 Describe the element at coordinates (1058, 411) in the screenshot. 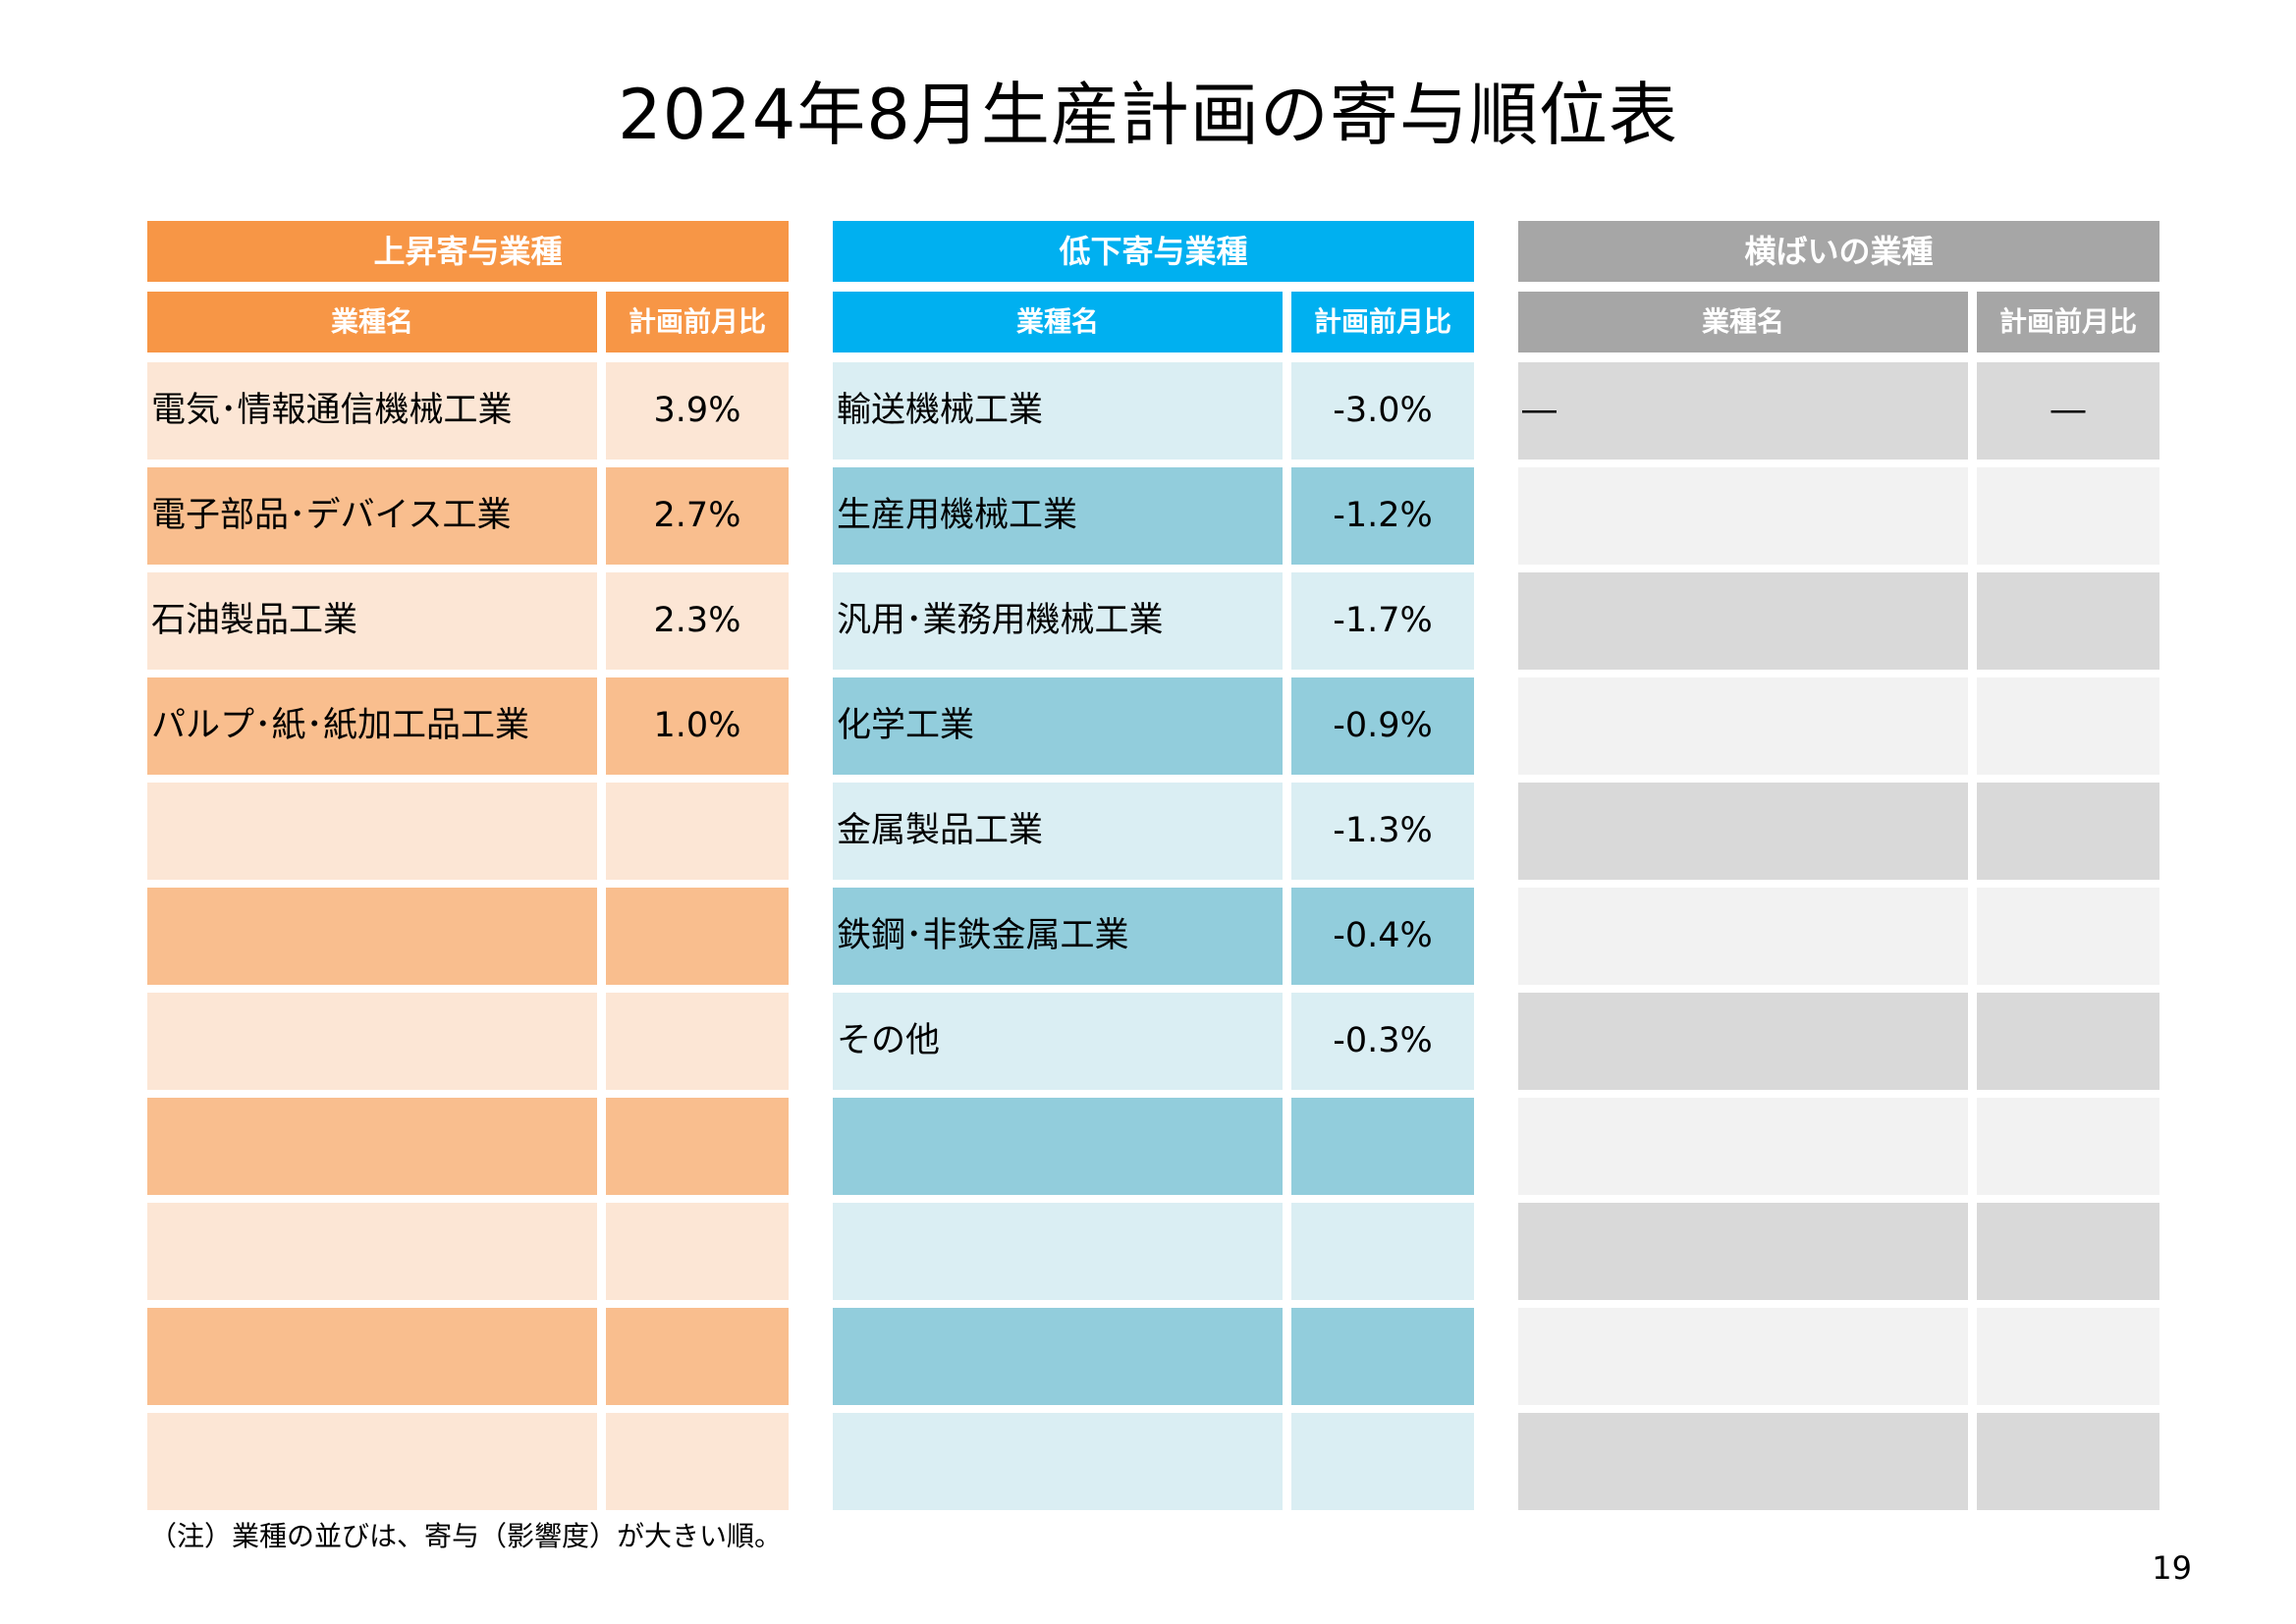

I see `industry-name-cell: 輸送機械工業` at that location.